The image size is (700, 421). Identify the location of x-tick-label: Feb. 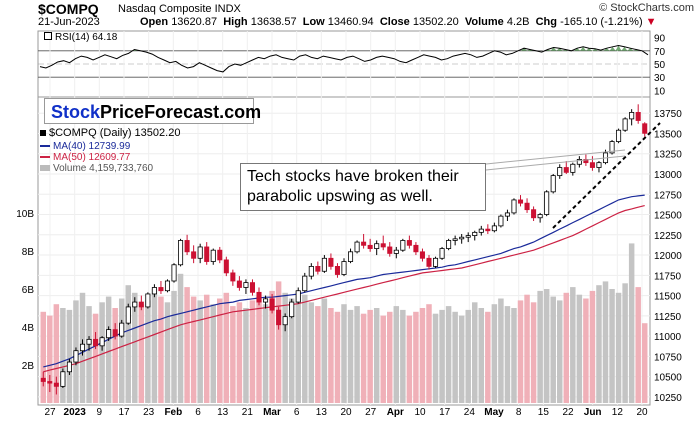
(173, 412).